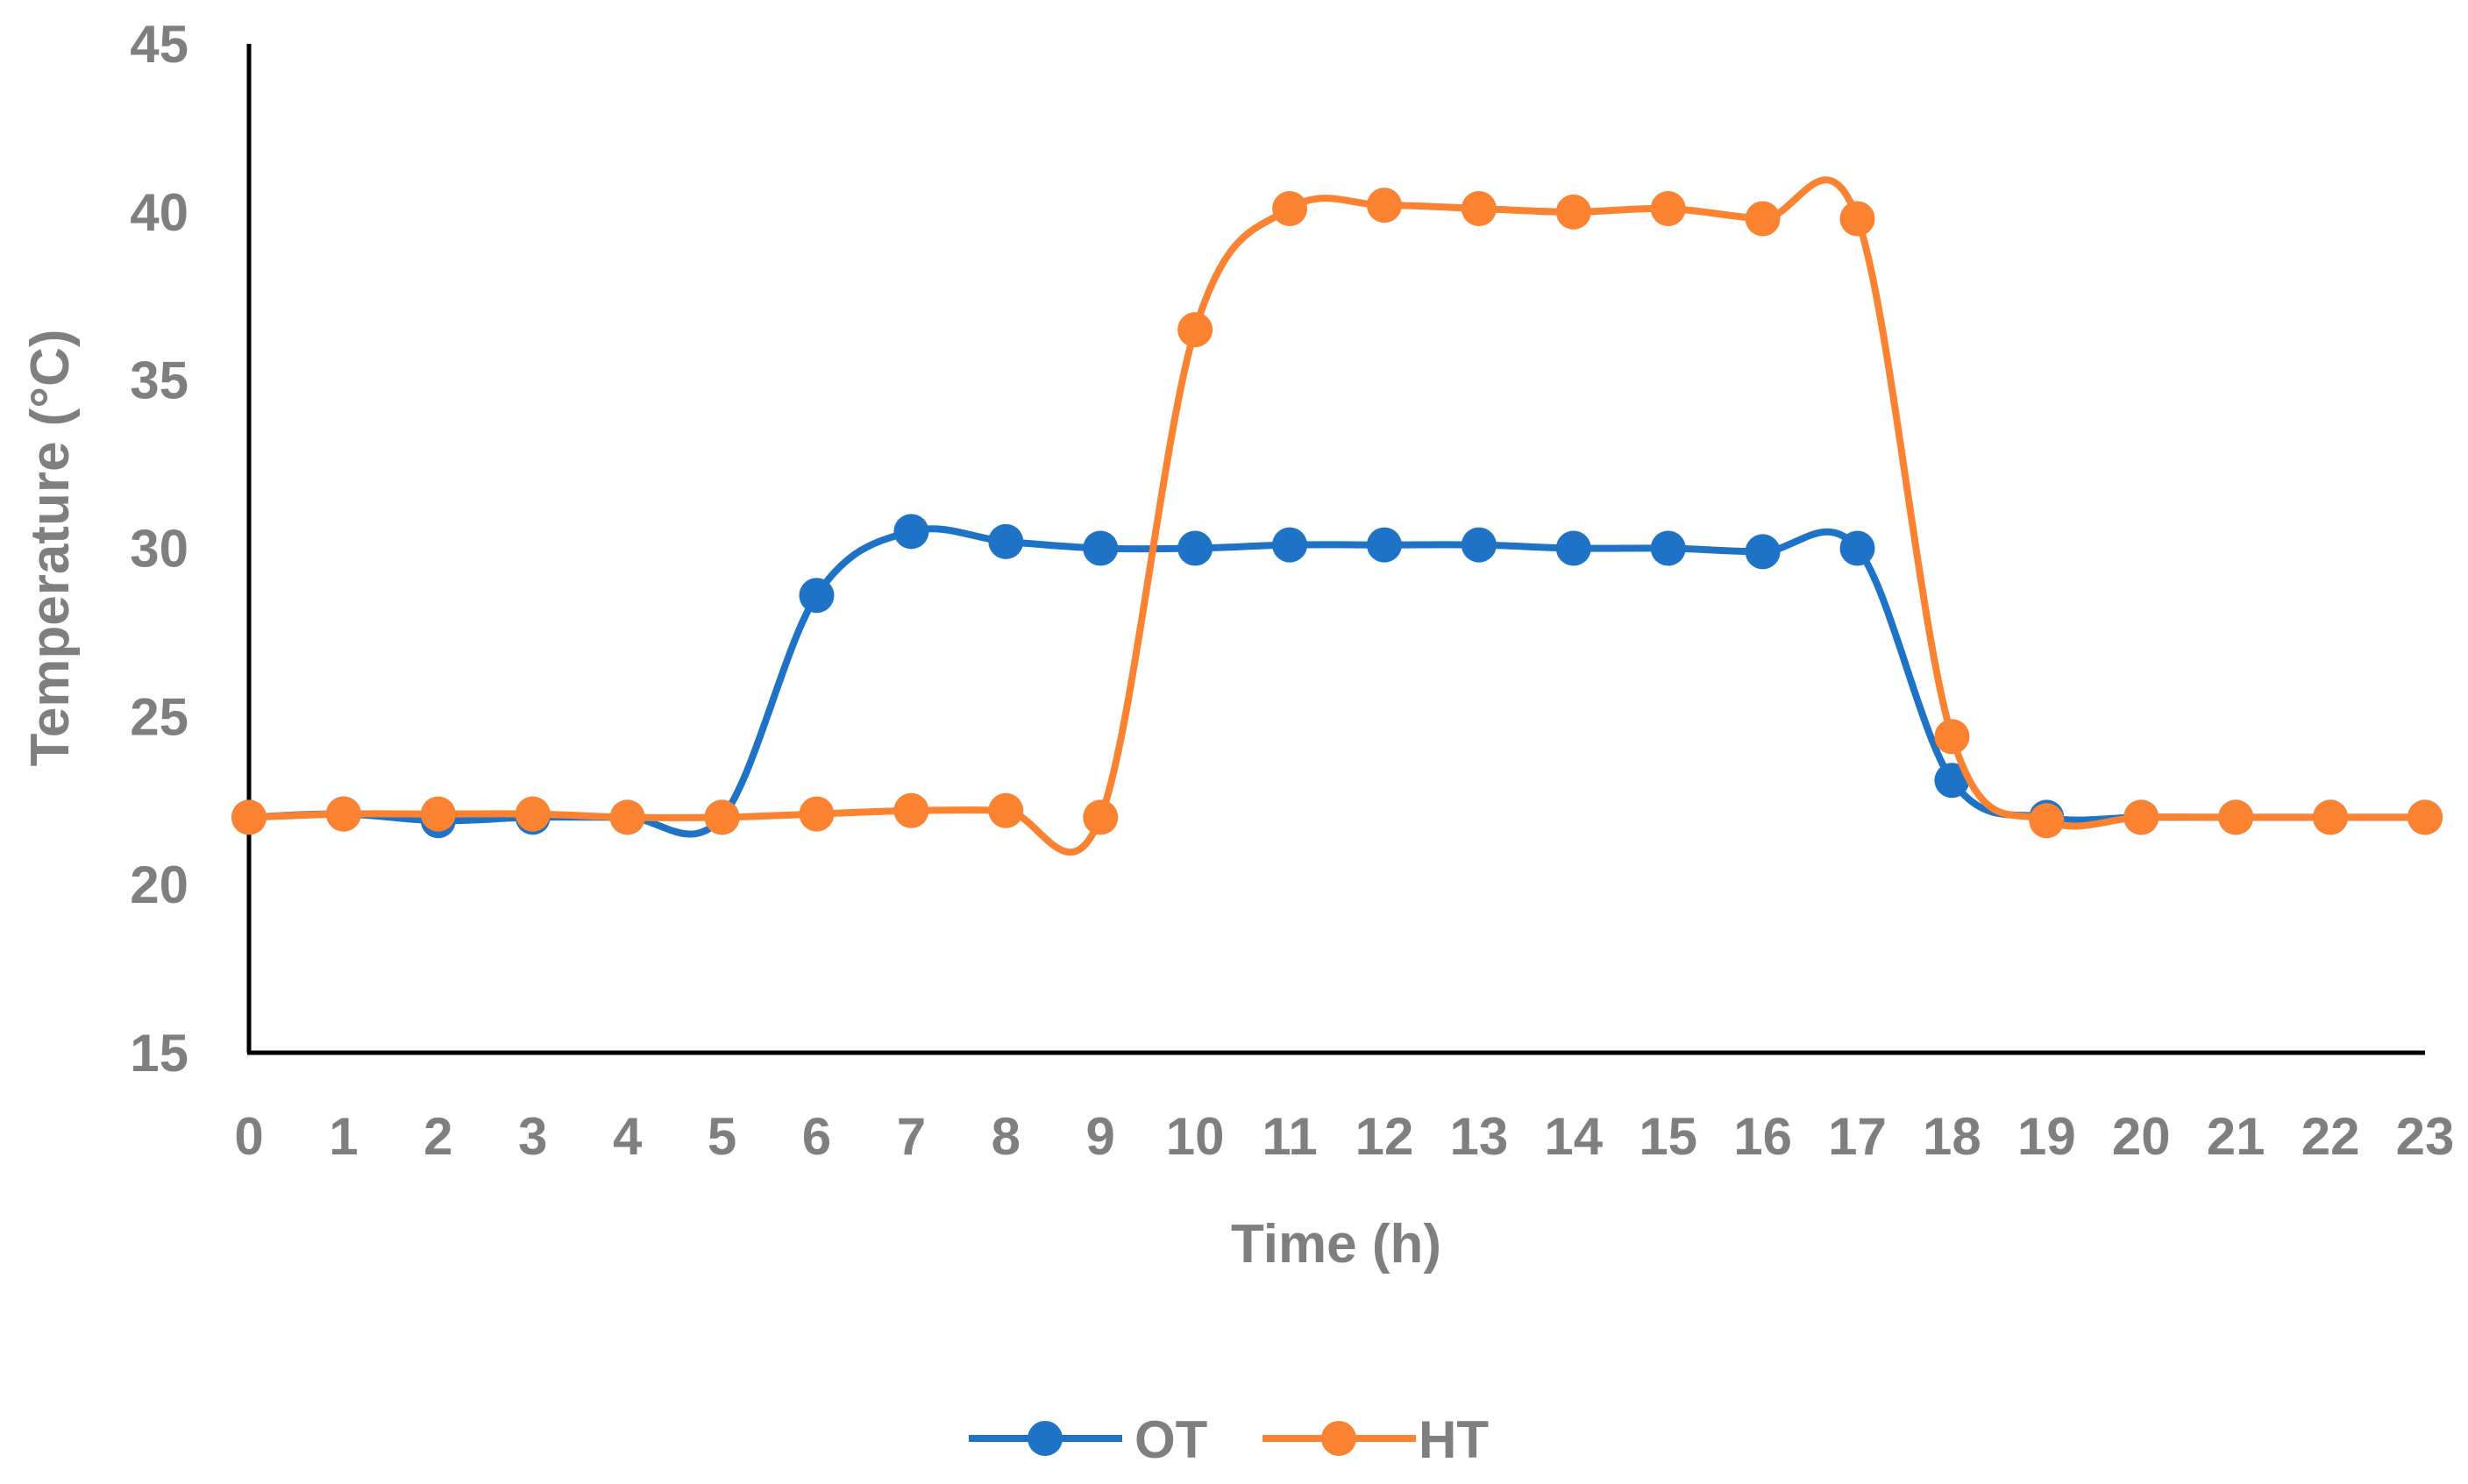 The width and height of the screenshot is (2468, 1484). What do you see at coordinates (1454, 1440) in the screenshot?
I see `legend-label: HT` at bounding box center [1454, 1440].